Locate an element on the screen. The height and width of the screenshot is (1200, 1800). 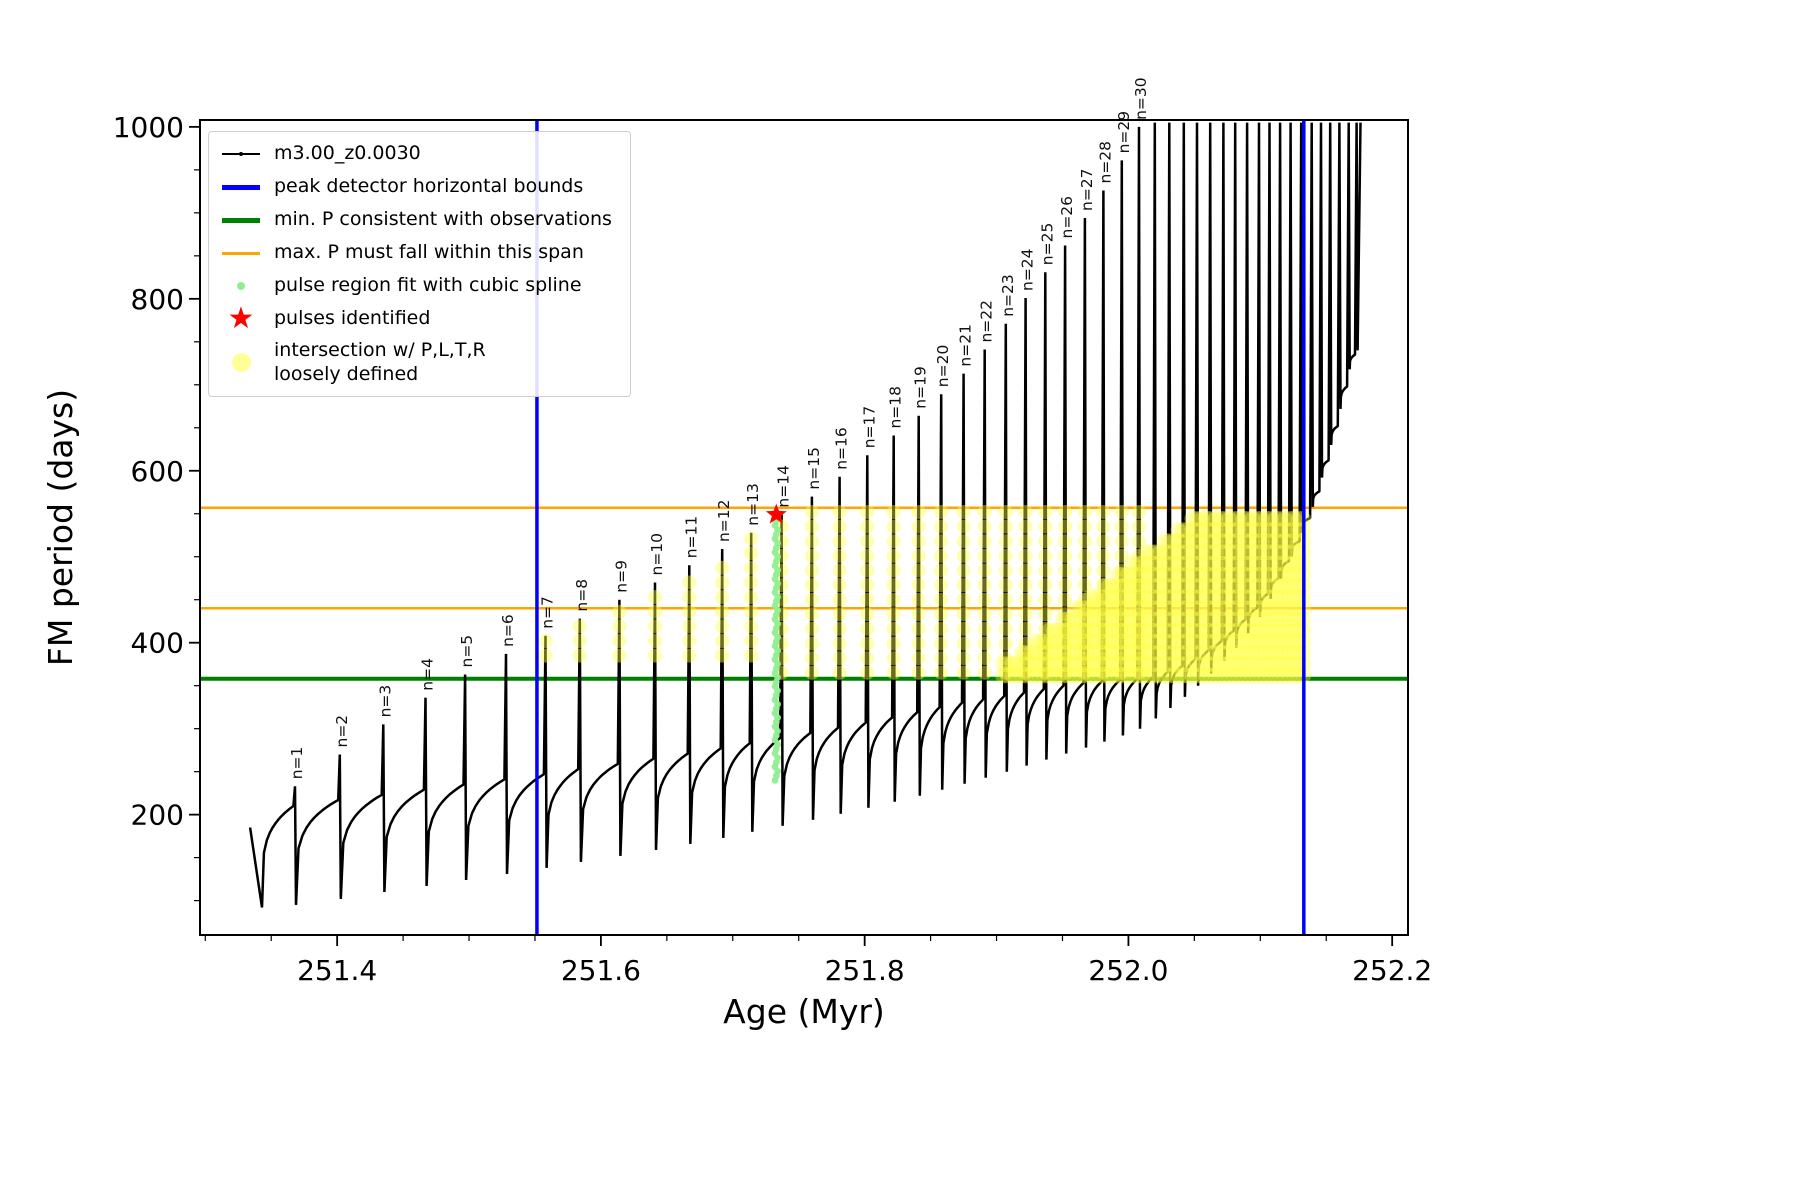
pulse-label: n=13 is located at coordinates (753, 504).